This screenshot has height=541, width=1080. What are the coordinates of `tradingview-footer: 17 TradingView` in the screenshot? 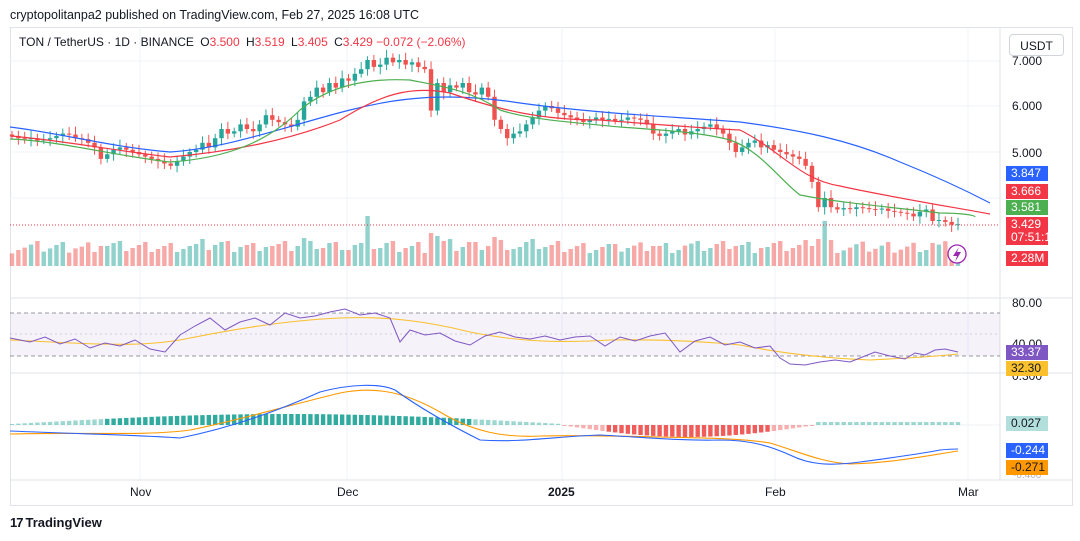 It's located at (56, 522).